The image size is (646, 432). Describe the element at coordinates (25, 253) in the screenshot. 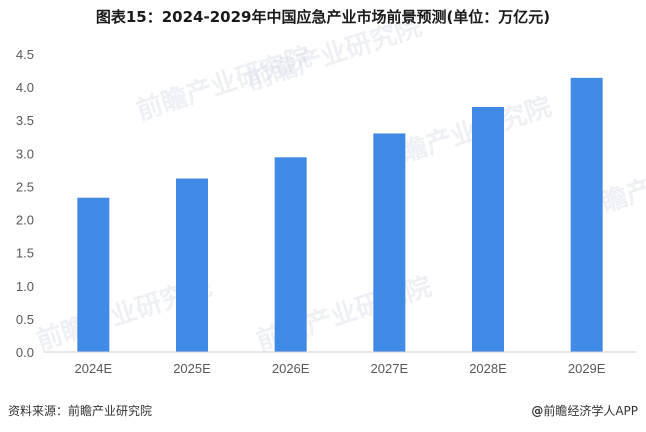

I see `y-tick-label: 1.5` at that location.